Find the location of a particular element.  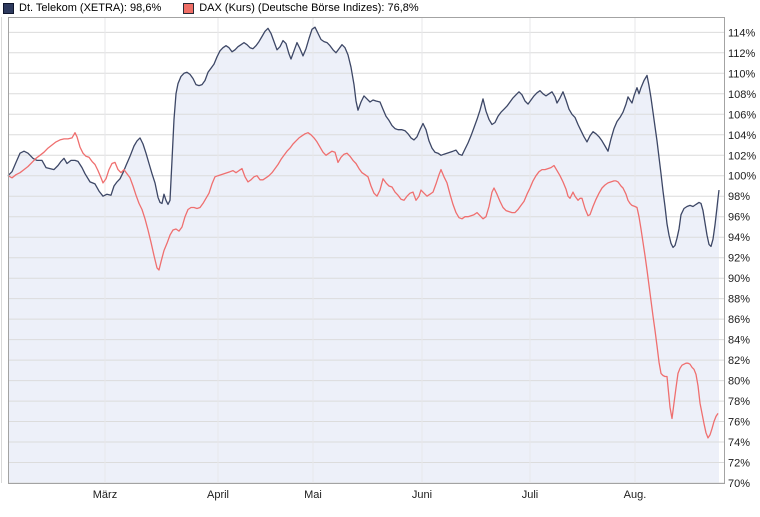

y-tick-label: 88% is located at coordinates (739, 300).